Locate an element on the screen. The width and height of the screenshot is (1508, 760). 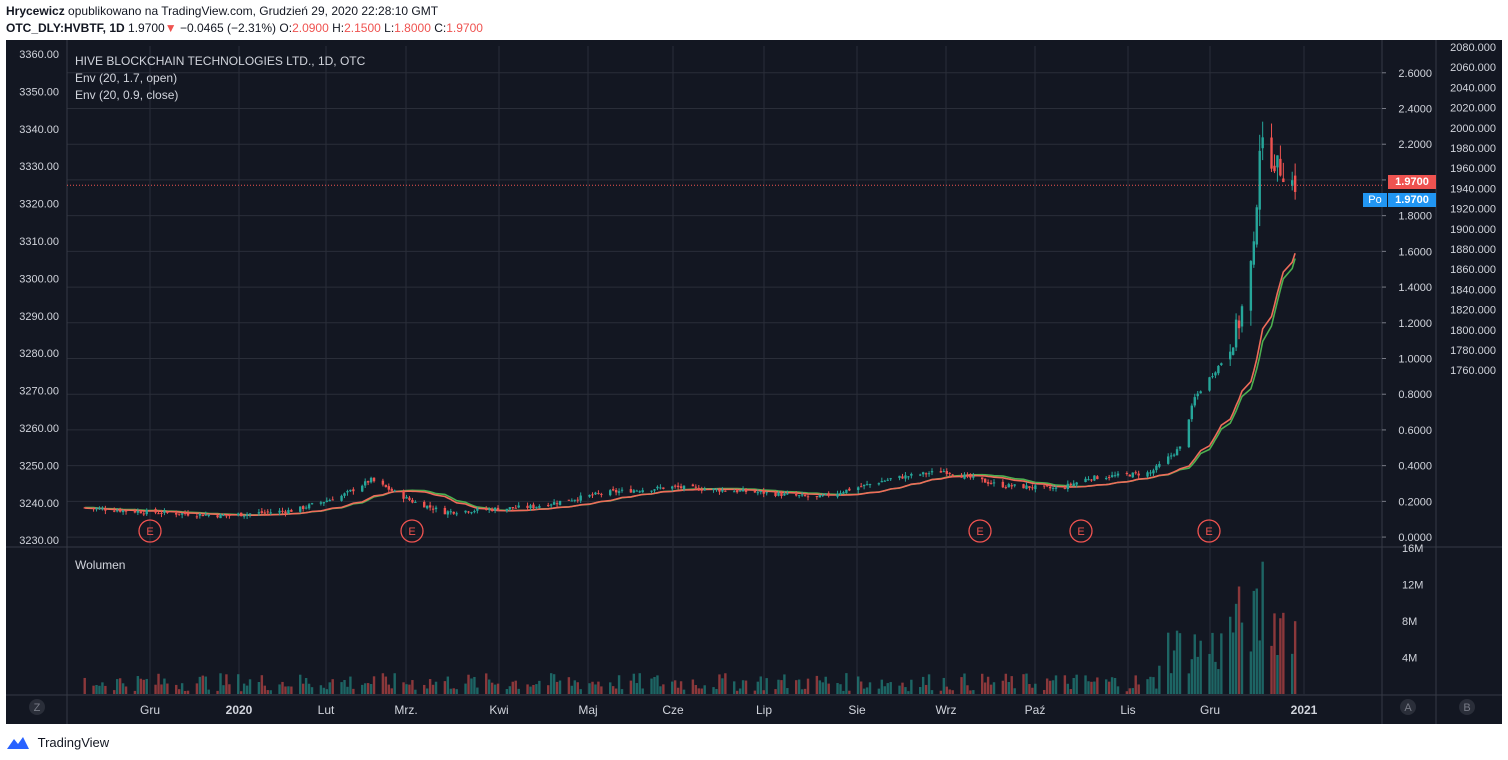
open-label: O: is located at coordinates (286, 28).